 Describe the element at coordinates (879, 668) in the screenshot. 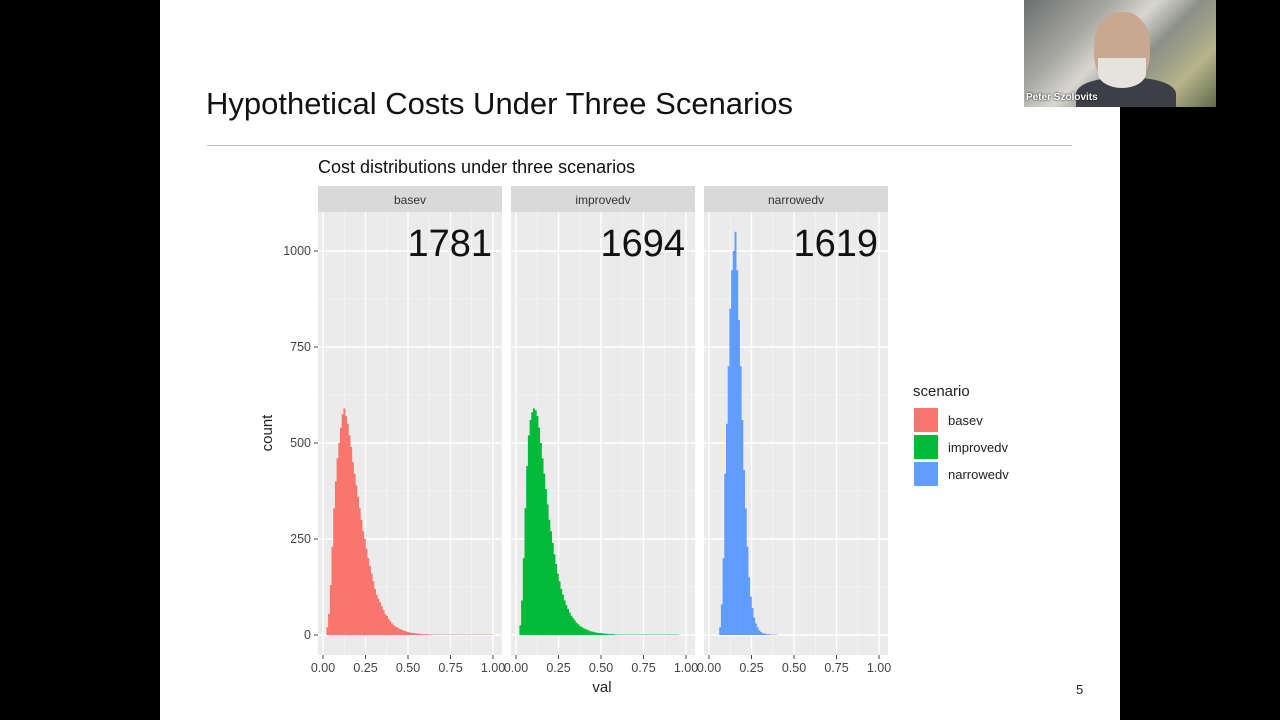

I see `x-tick-label: 1.00` at that location.